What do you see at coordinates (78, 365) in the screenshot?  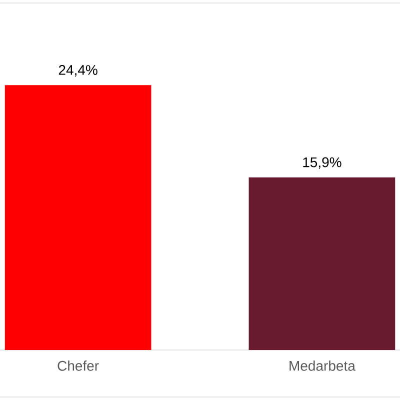 I see `x-tick-label: Chefer` at bounding box center [78, 365].